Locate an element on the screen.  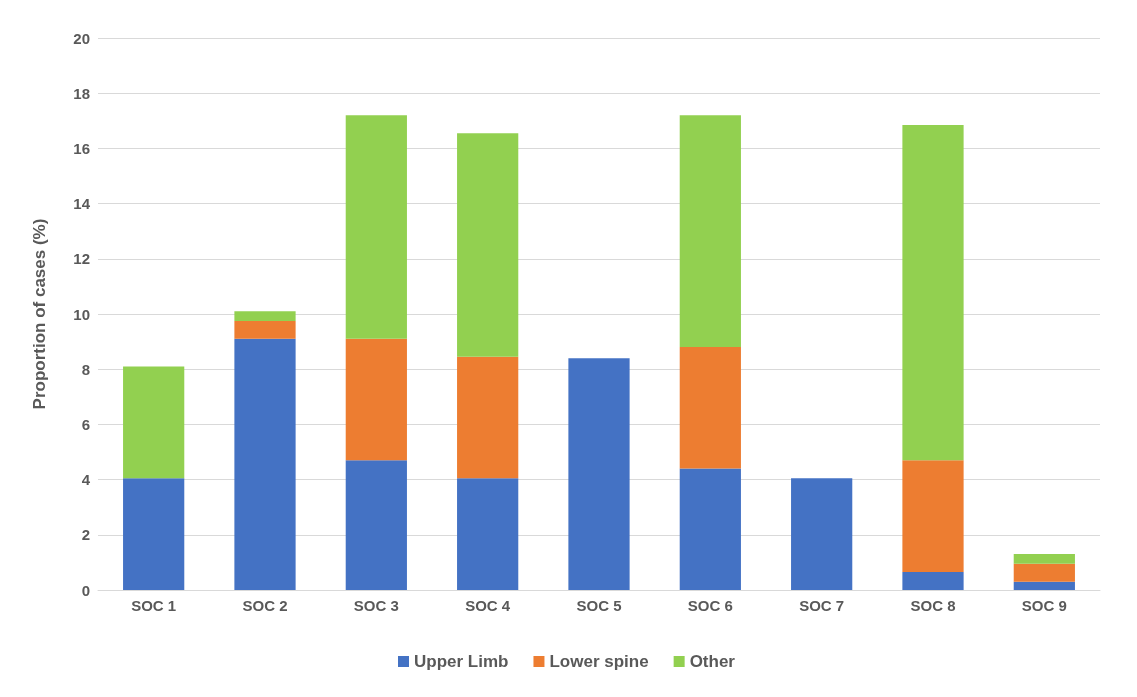
y-tick-label: 16 is located at coordinates (81, 148).